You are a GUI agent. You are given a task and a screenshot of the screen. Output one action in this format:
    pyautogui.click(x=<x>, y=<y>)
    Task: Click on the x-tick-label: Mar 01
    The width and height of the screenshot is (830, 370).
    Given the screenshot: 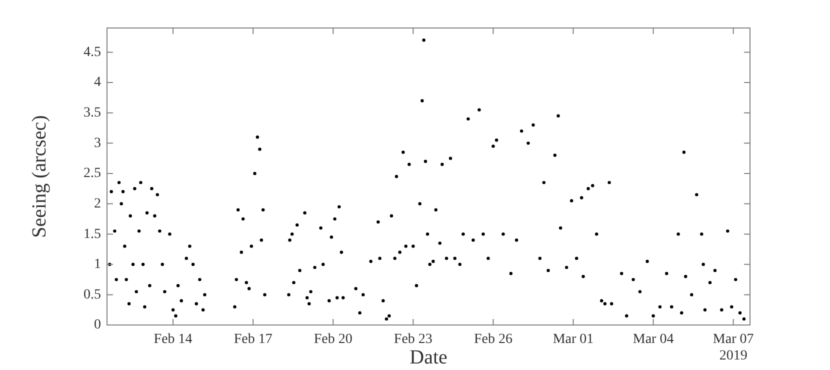 What is the action you would take?
    pyautogui.click(x=573, y=340)
    